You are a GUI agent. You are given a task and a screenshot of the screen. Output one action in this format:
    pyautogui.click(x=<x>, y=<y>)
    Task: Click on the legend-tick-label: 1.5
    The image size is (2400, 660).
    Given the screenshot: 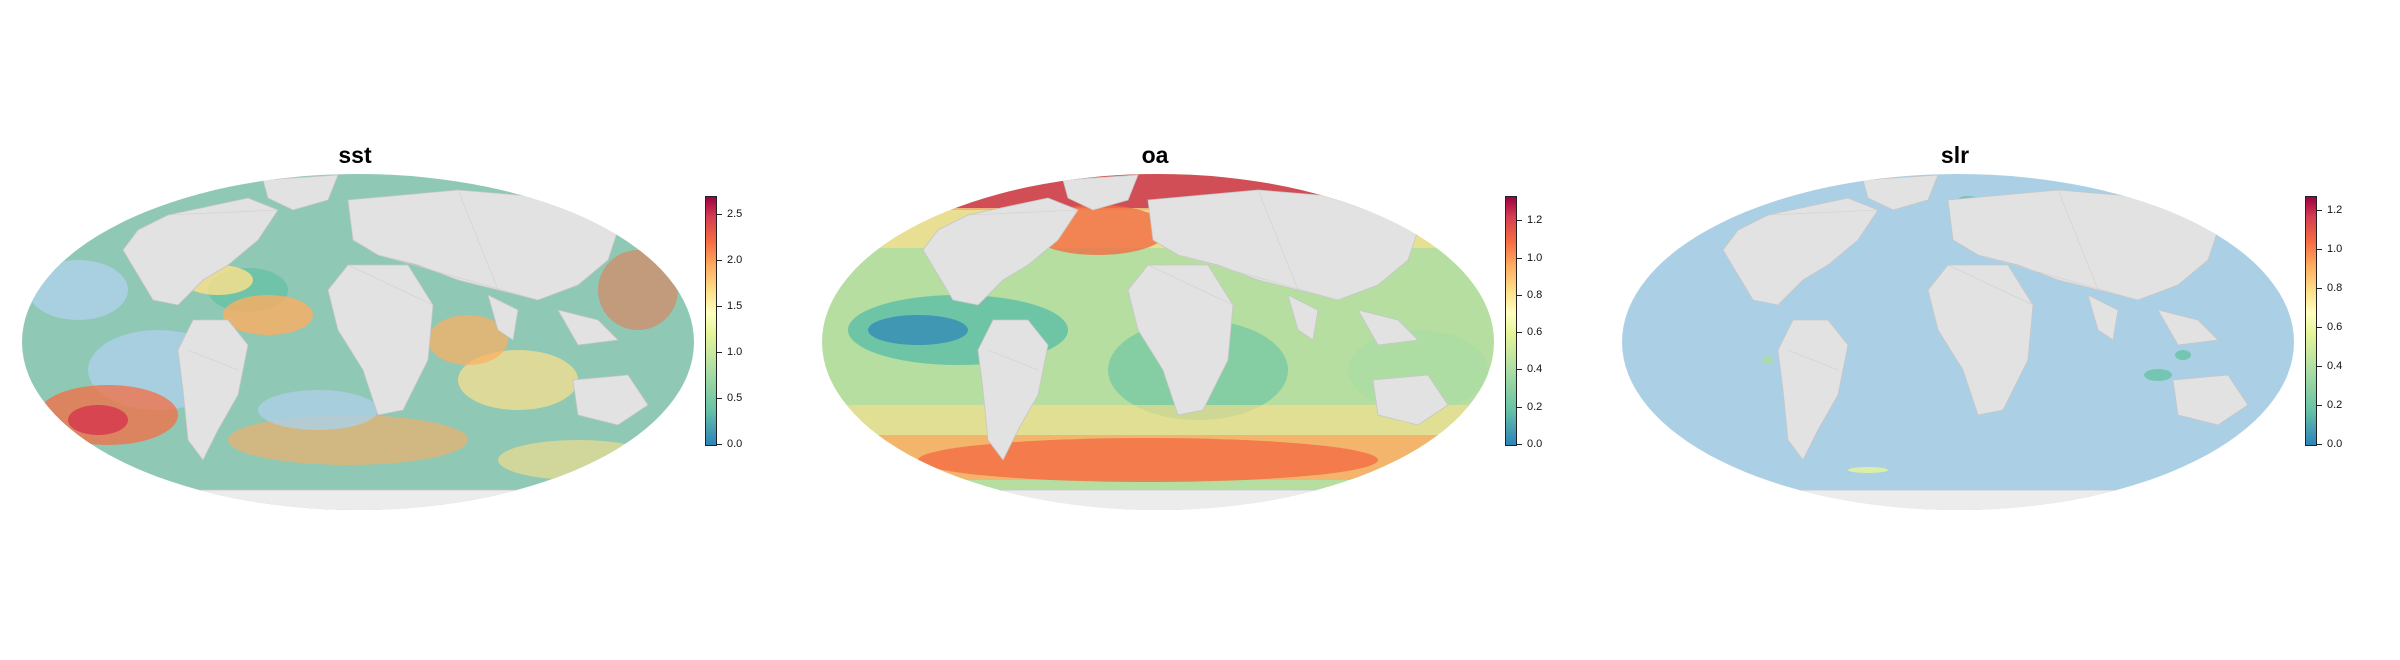 What is the action you would take?
    pyautogui.click(x=735, y=306)
    